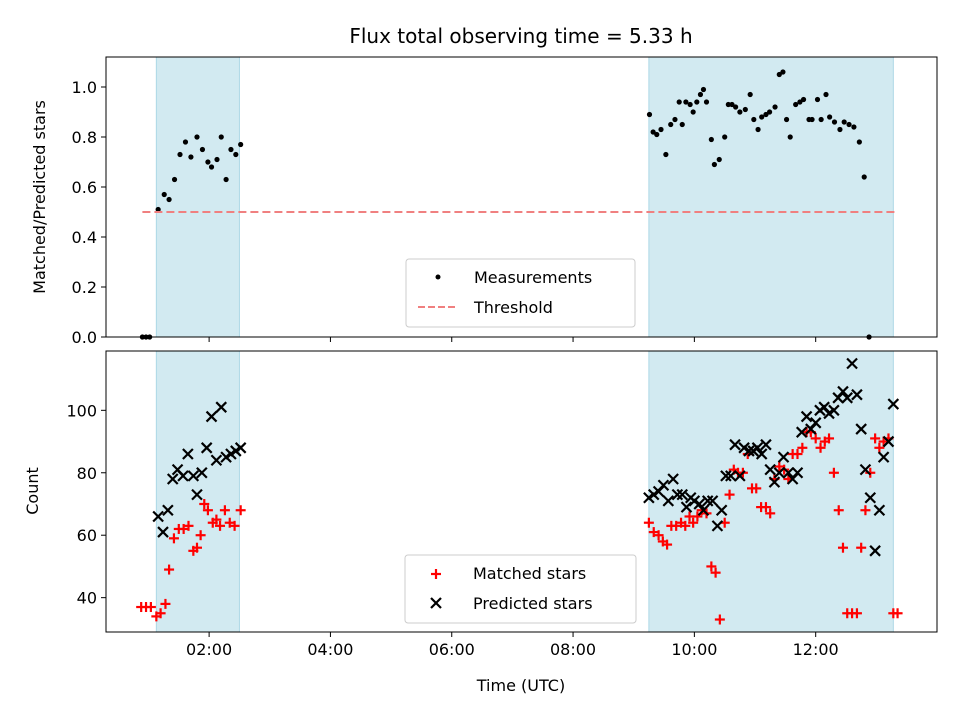 This screenshot has height=720, width=960. What do you see at coordinates (32, 491) in the screenshot?
I see `bottom-panel-y-axis-label: Count` at bounding box center [32, 491].